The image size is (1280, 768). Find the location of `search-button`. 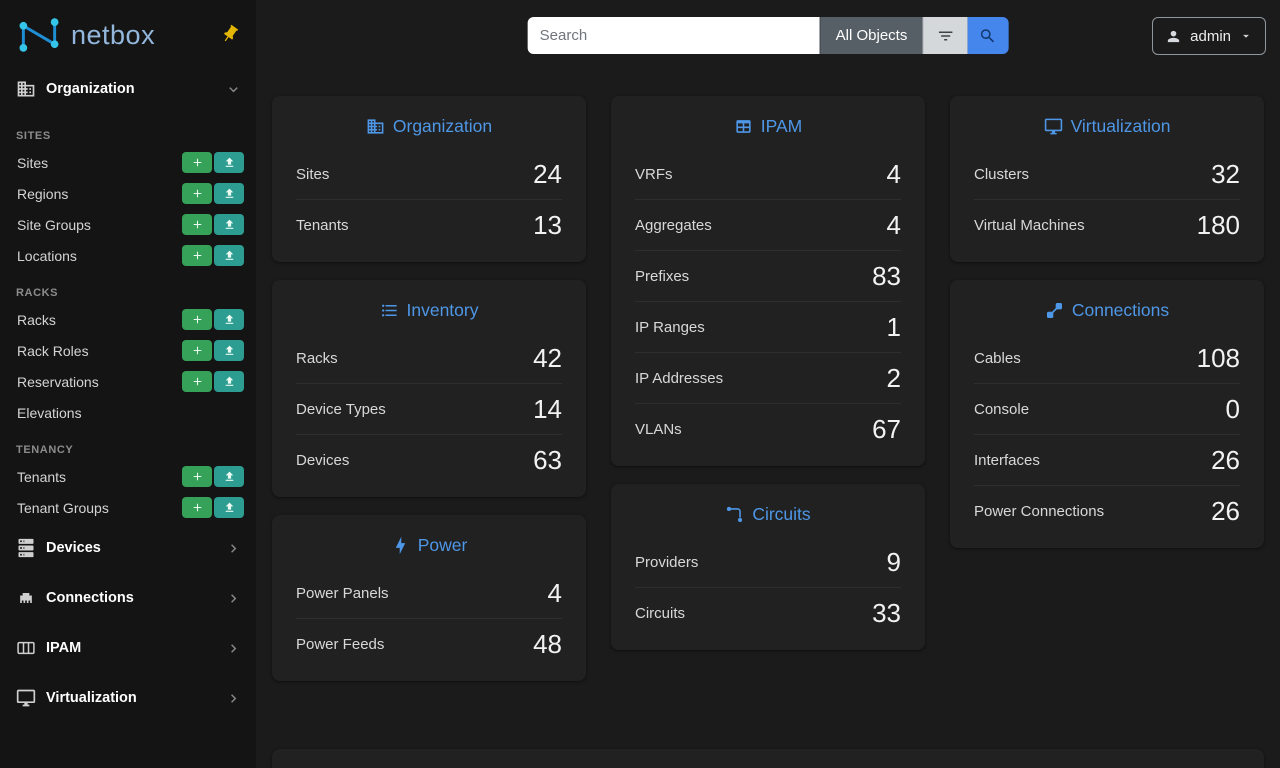

search-button is located at coordinates (988, 35).